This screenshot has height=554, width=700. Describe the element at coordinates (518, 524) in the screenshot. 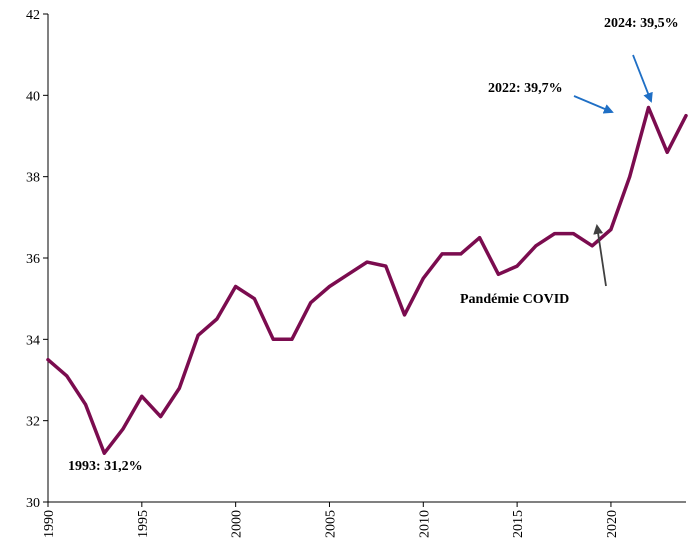

I see `x-tick-label: 2015` at that location.